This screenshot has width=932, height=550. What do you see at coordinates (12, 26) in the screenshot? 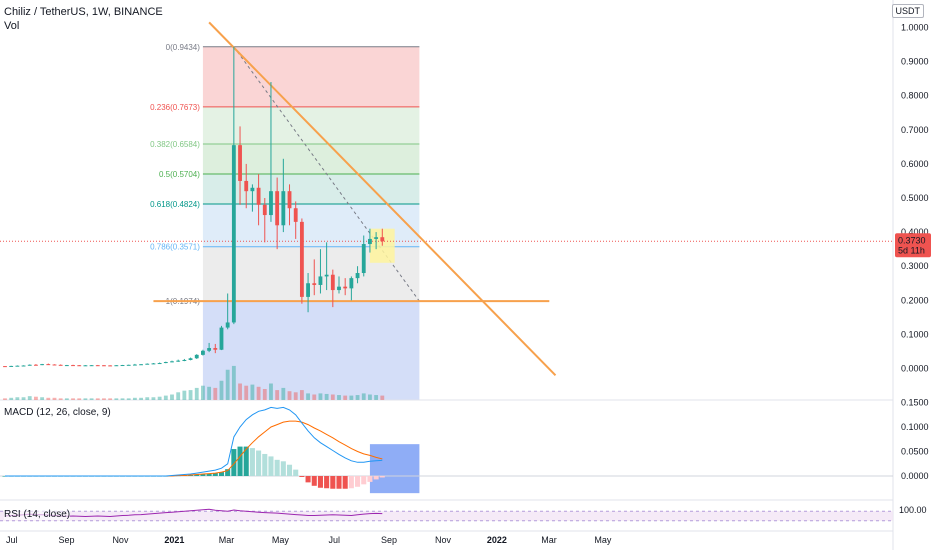
I see `volume-label: Vol` at bounding box center [12, 26].